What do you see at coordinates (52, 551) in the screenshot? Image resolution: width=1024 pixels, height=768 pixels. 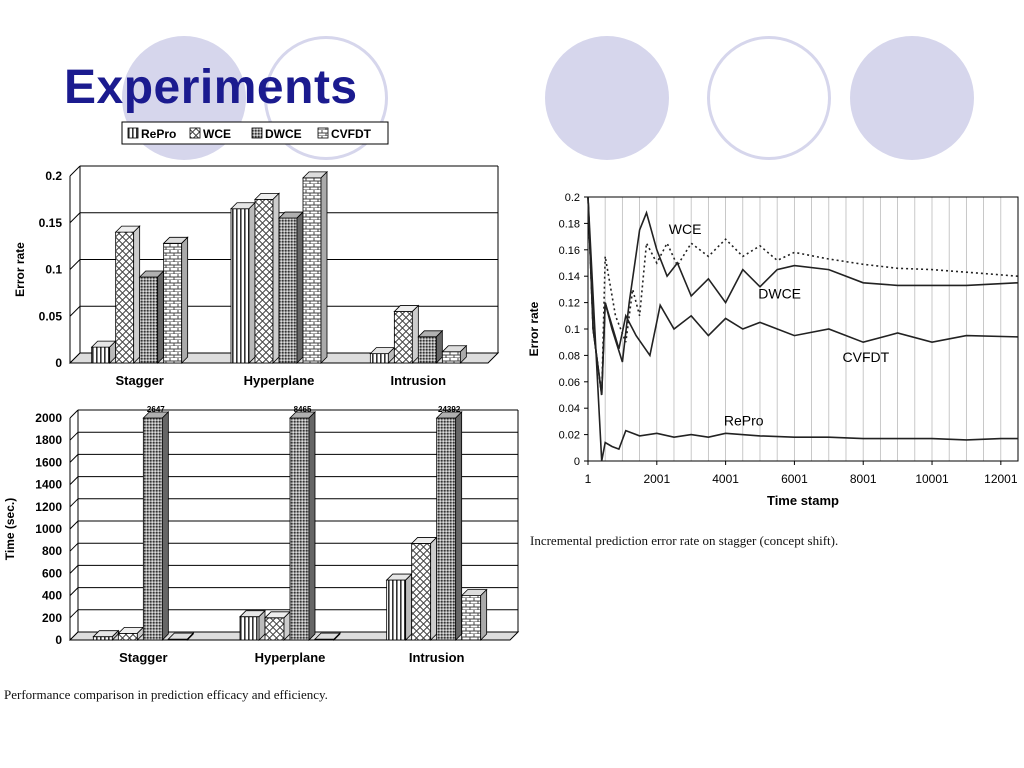 I see `y-tick-label: 800` at bounding box center [52, 551].